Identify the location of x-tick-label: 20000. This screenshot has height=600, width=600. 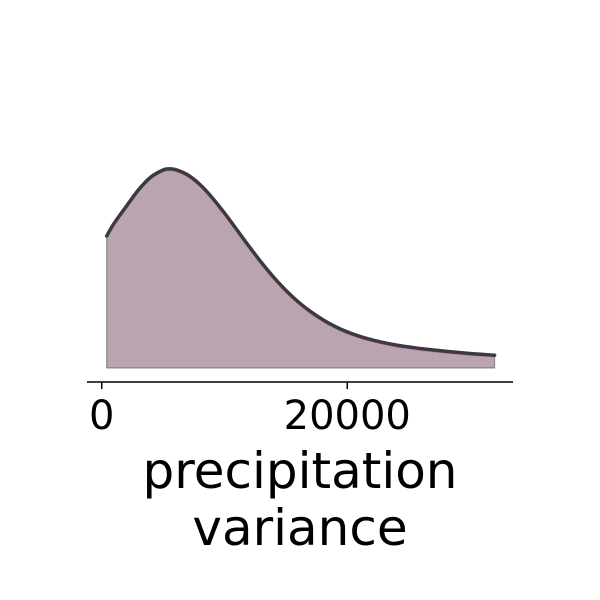
(347, 416).